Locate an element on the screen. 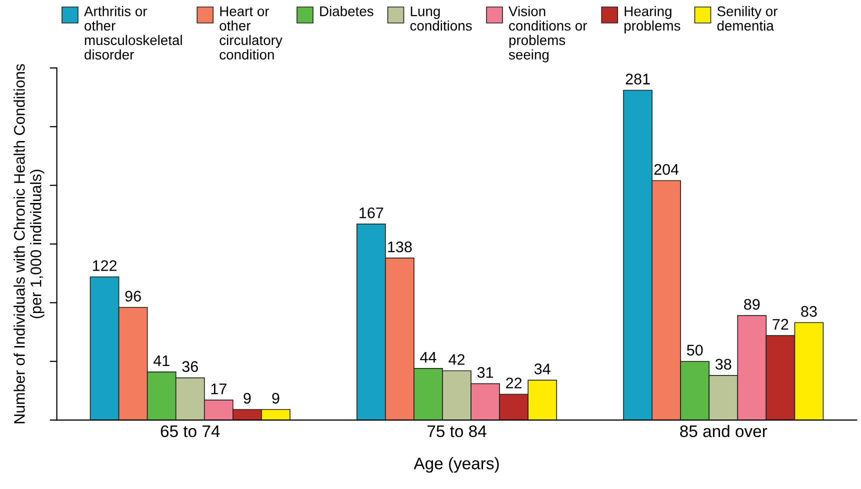  legend-label: Vision conditions or problems seeing is located at coordinates (548, 34).